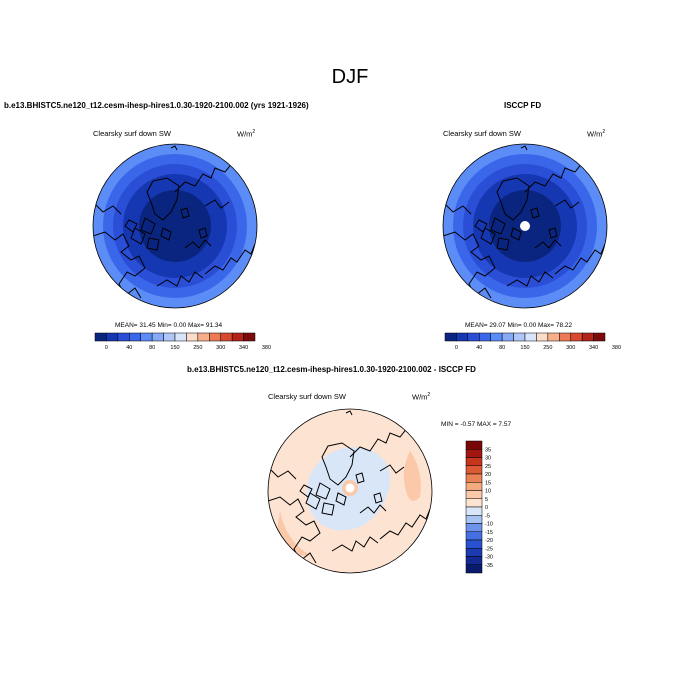 The image size is (700, 700). Describe the element at coordinates (489, 525) in the screenshot. I see `diff-colorbar-tick-label: -10` at that location.